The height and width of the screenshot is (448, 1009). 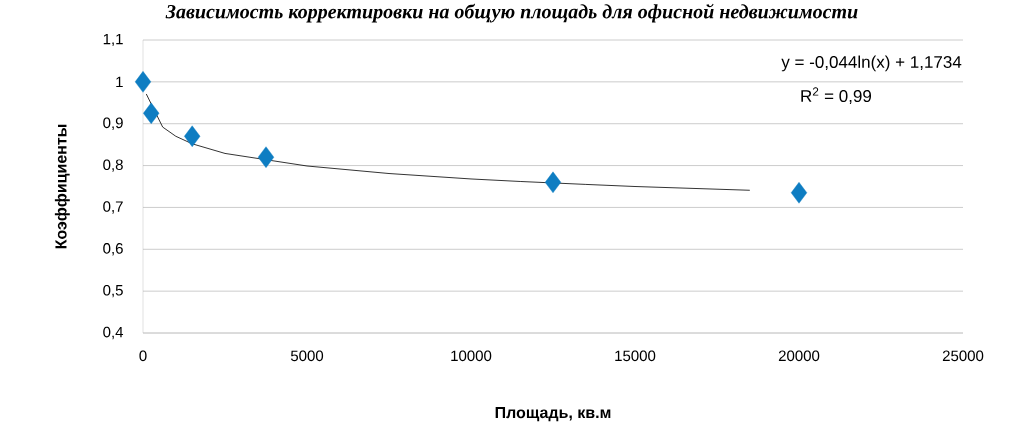 I want to click on y-tick-label: 0,9, so click(x=113, y=123).